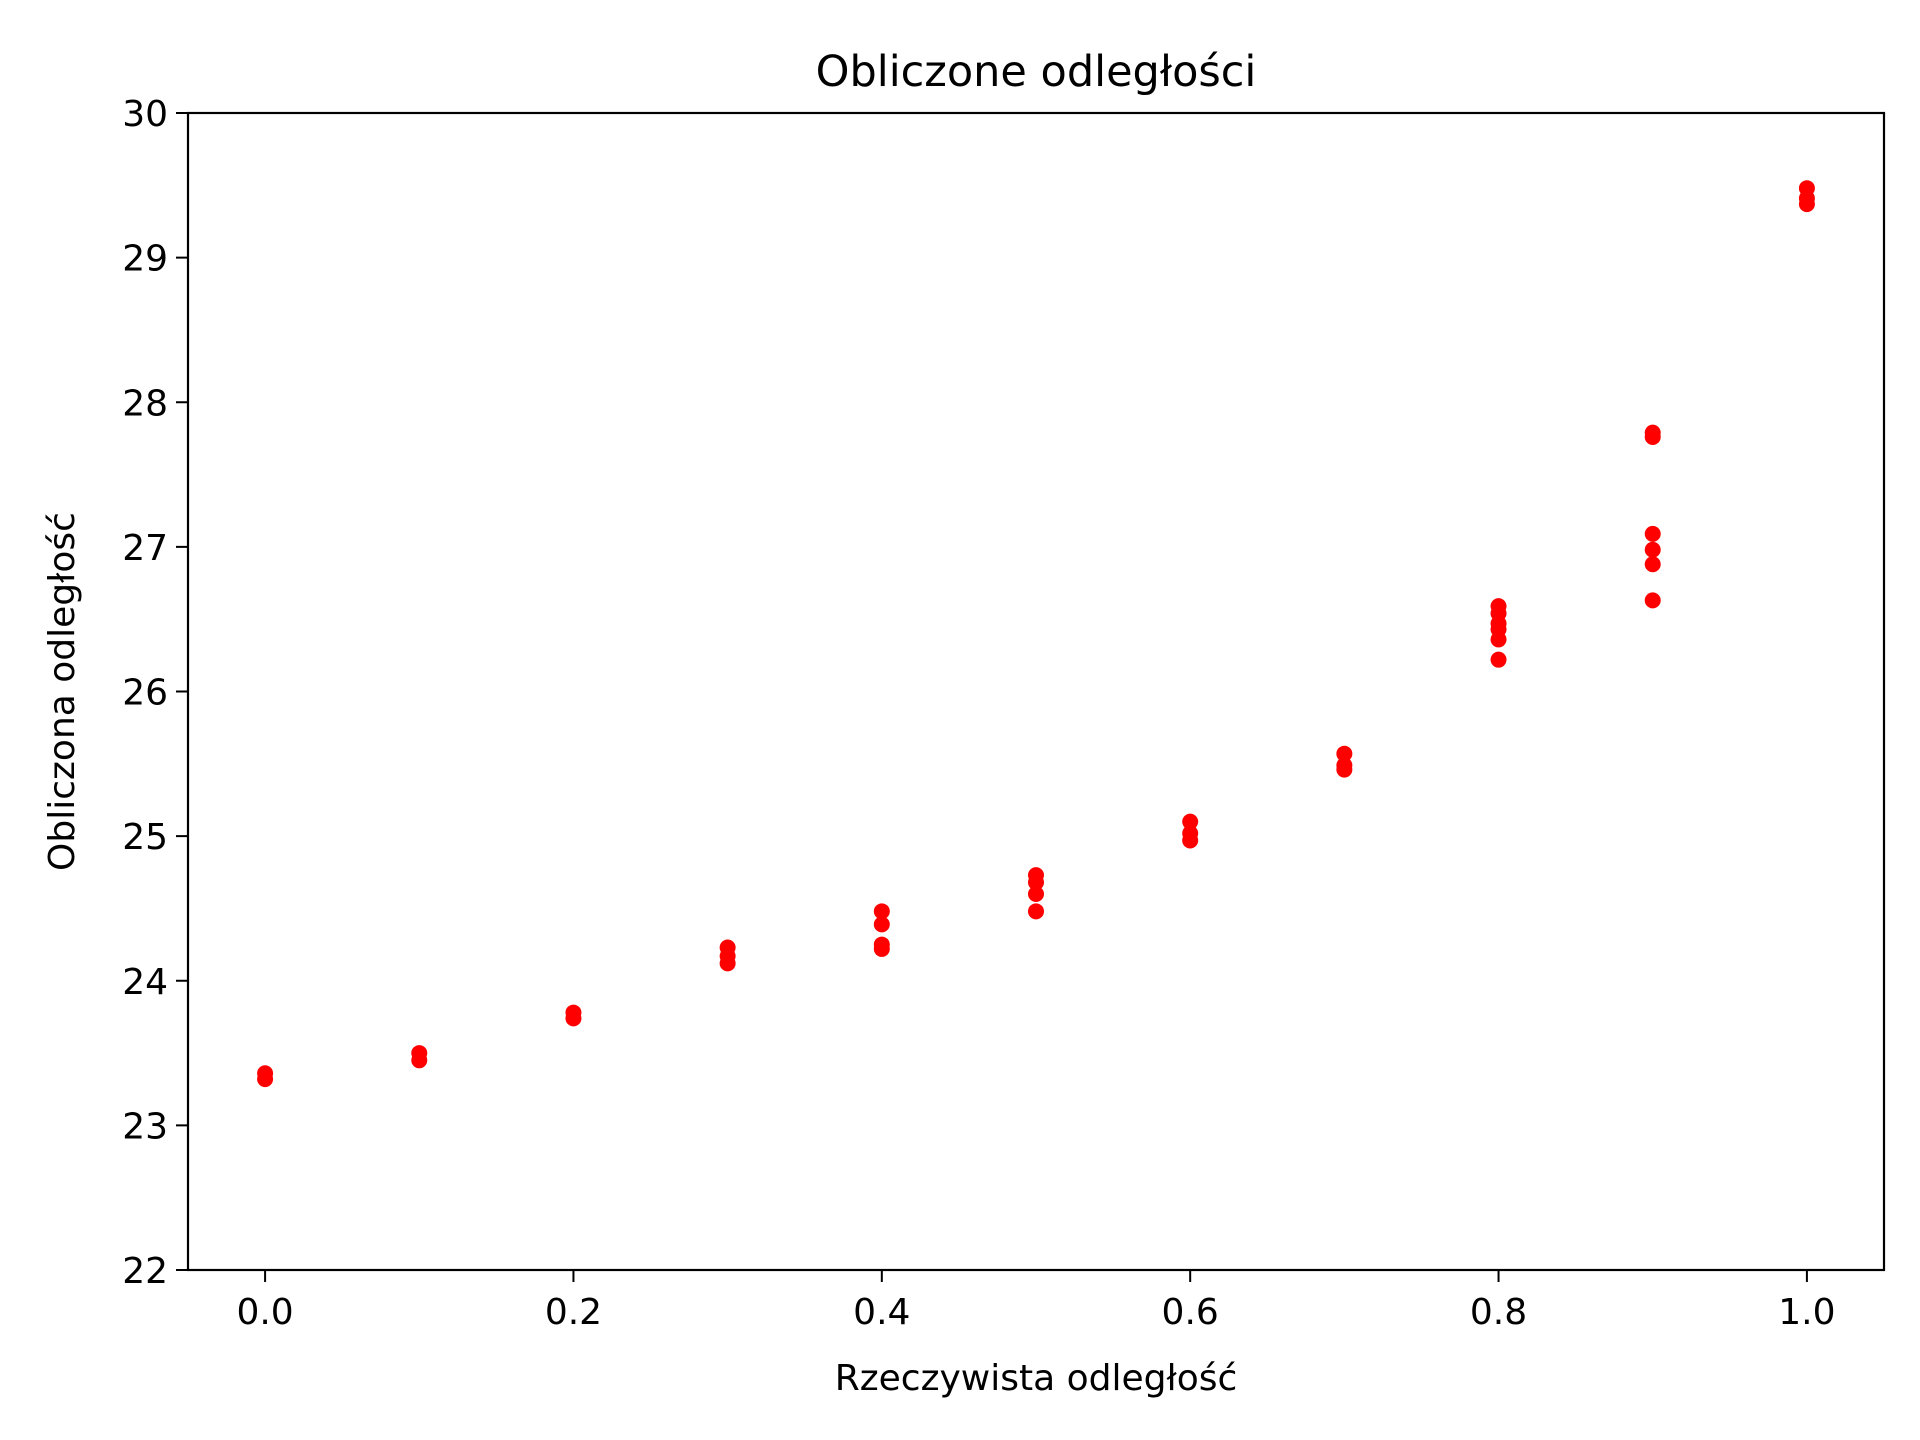 Image resolution: width=1920 pixels, height=1440 pixels. I want to click on y-tick-label: 22, so click(145, 1271).